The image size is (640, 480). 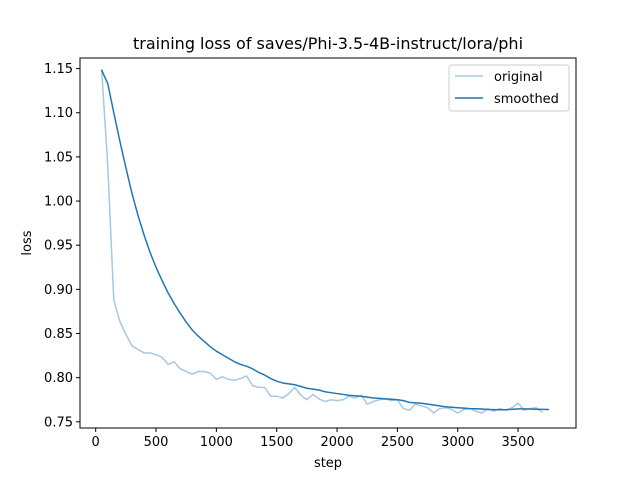 What do you see at coordinates (509, 88) in the screenshot?
I see `legend: original smoothed` at bounding box center [509, 88].